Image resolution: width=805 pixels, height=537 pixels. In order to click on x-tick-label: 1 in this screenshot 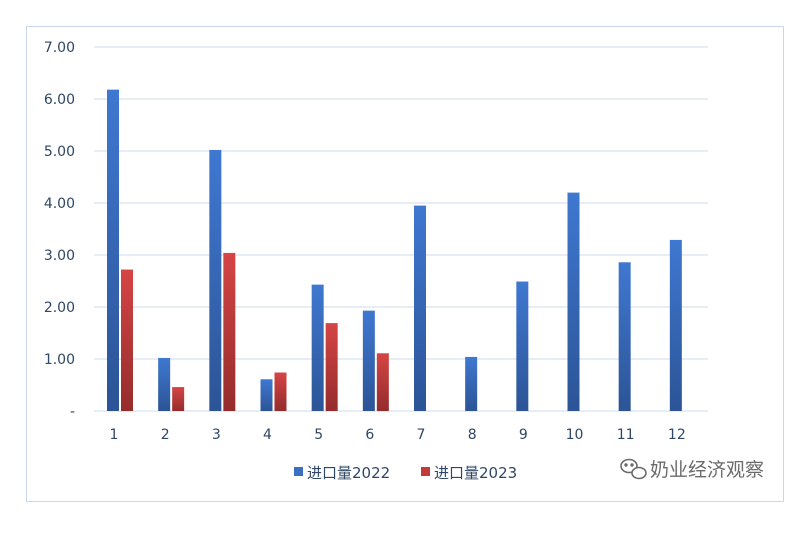, I will do `click(114, 435)`.